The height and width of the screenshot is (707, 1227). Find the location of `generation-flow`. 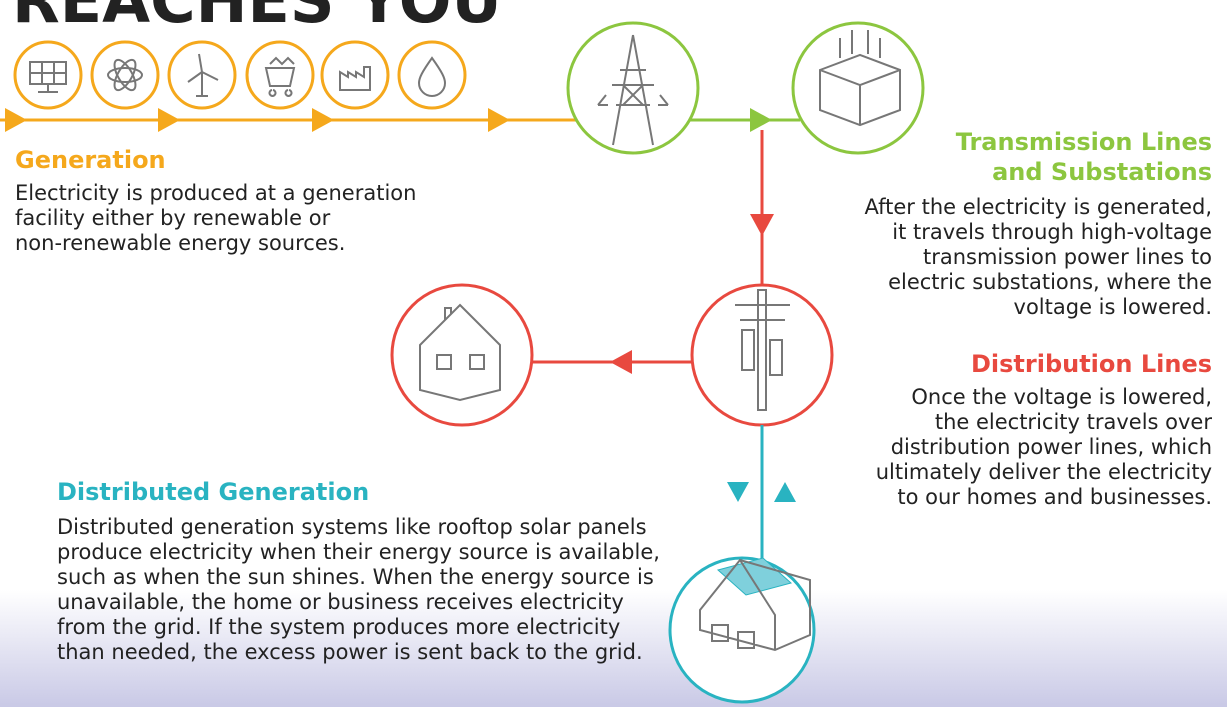

generation-flow is located at coordinates (287, 86).